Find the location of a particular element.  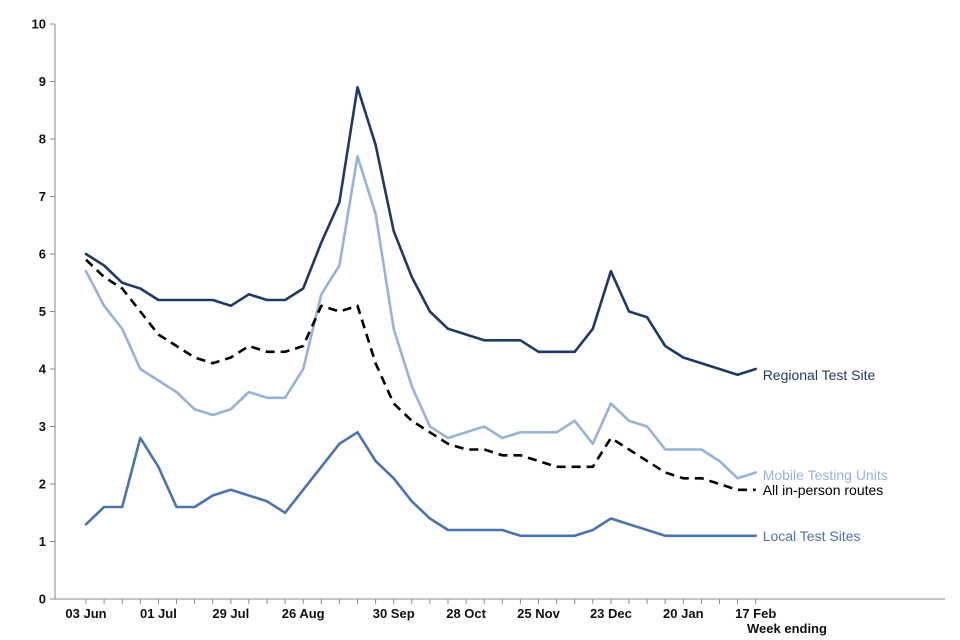

y-axis-ticks: 0 1 2 3 4 5 6 7 8 9 10 is located at coordinates (43, 312).